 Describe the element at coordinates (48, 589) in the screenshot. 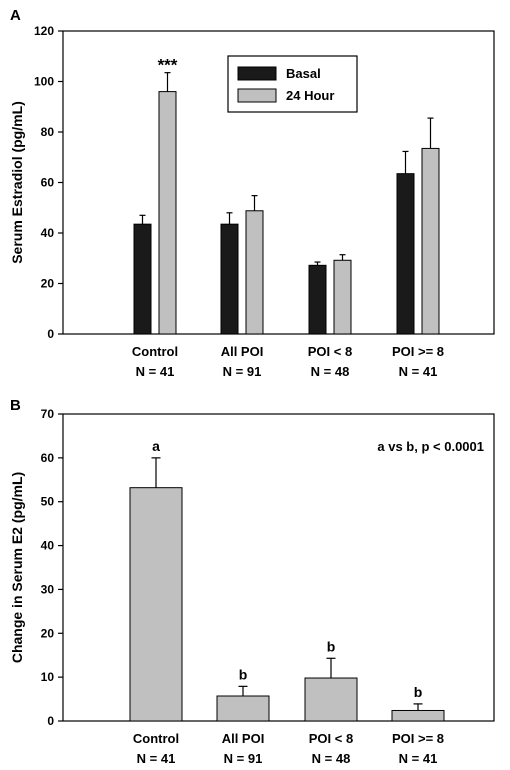

I see `y-tick-label: 30` at that location.